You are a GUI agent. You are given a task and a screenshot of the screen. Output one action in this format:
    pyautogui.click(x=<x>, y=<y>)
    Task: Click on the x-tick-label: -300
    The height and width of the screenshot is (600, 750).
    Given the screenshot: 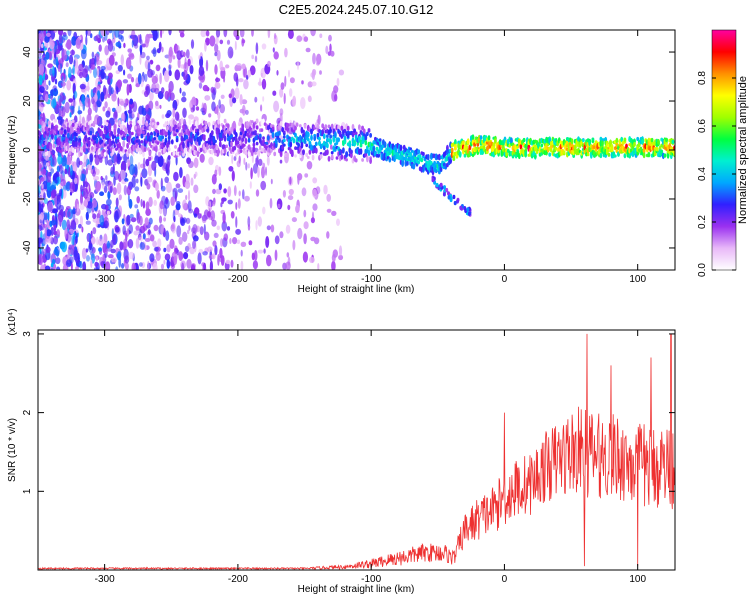 What is the action you would take?
    pyautogui.click(x=105, y=579)
    